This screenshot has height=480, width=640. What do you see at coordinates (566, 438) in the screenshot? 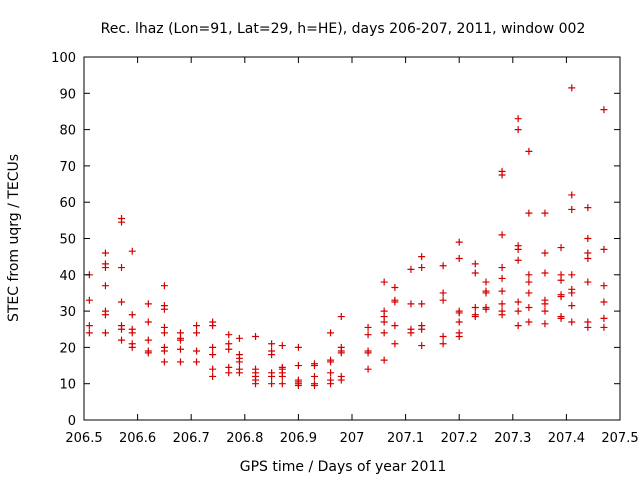
I see `x-tick-label: 207.4` at bounding box center [566, 438].